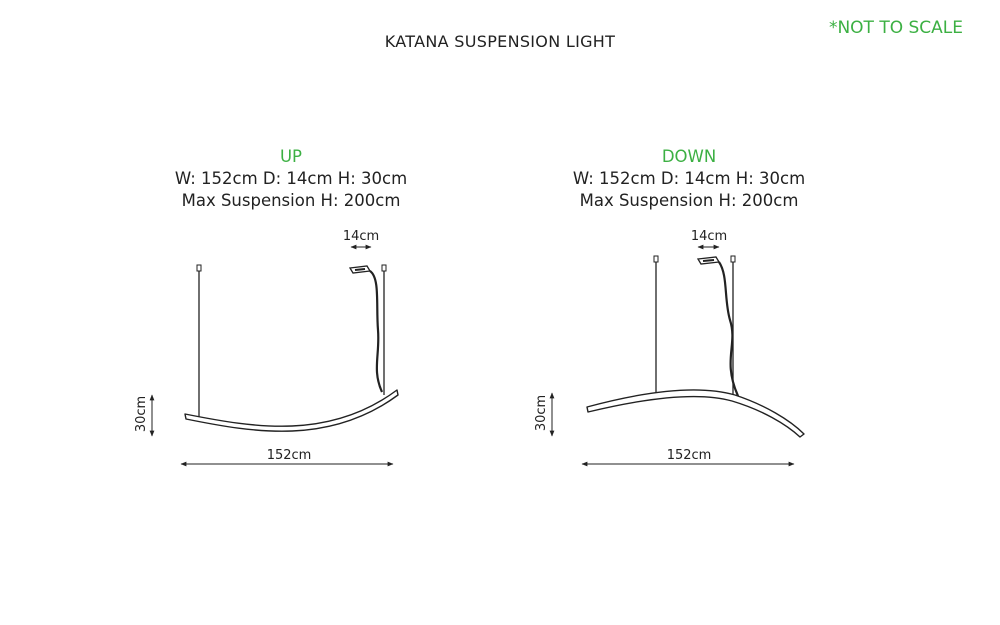 The image size is (1000, 625). Describe the element at coordinates (291, 200) in the screenshot. I see `variant-up-suspension: Max Suspension H: 200cm` at that location.